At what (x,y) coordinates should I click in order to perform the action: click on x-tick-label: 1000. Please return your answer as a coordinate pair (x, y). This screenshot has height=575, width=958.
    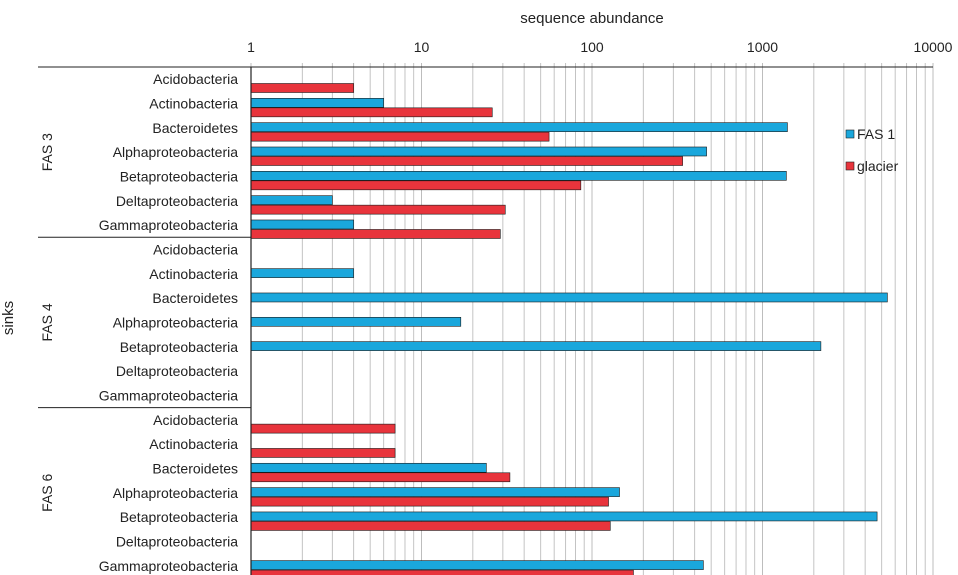
    Looking at the image, I should click on (762, 47).